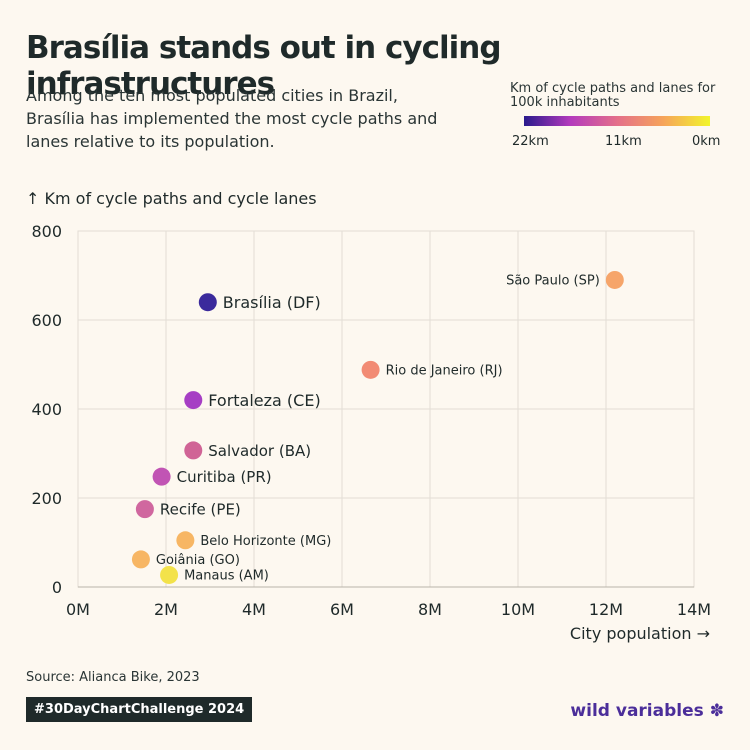 This screenshot has width=750, height=750. Describe the element at coordinates (171, 198) in the screenshot. I see `y-axis-label: ↑ Km of cycle paths and cycle lanes` at that location.